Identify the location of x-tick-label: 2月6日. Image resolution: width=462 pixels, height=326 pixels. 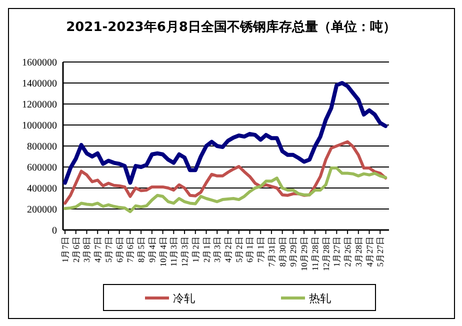
(75, 249).